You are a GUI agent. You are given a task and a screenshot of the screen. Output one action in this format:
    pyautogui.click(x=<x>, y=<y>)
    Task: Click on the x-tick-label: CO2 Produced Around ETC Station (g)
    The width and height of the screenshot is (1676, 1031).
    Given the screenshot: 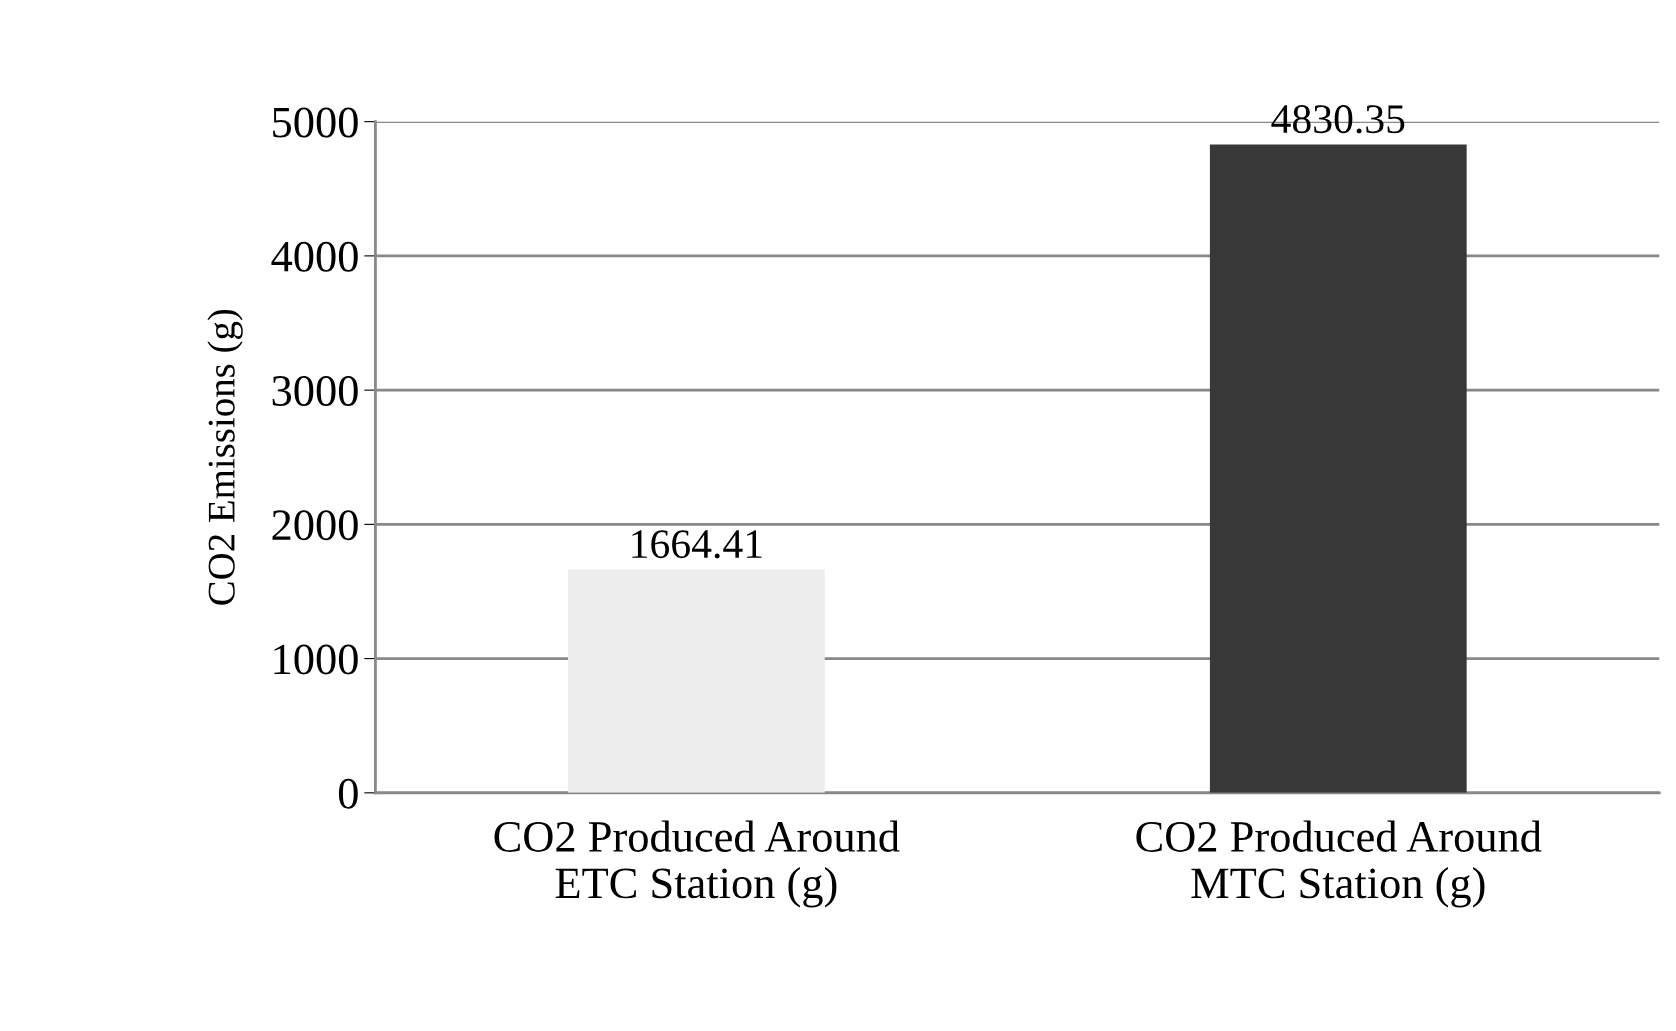 What is the action you would take?
    pyautogui.click(x=697, y=864)
    